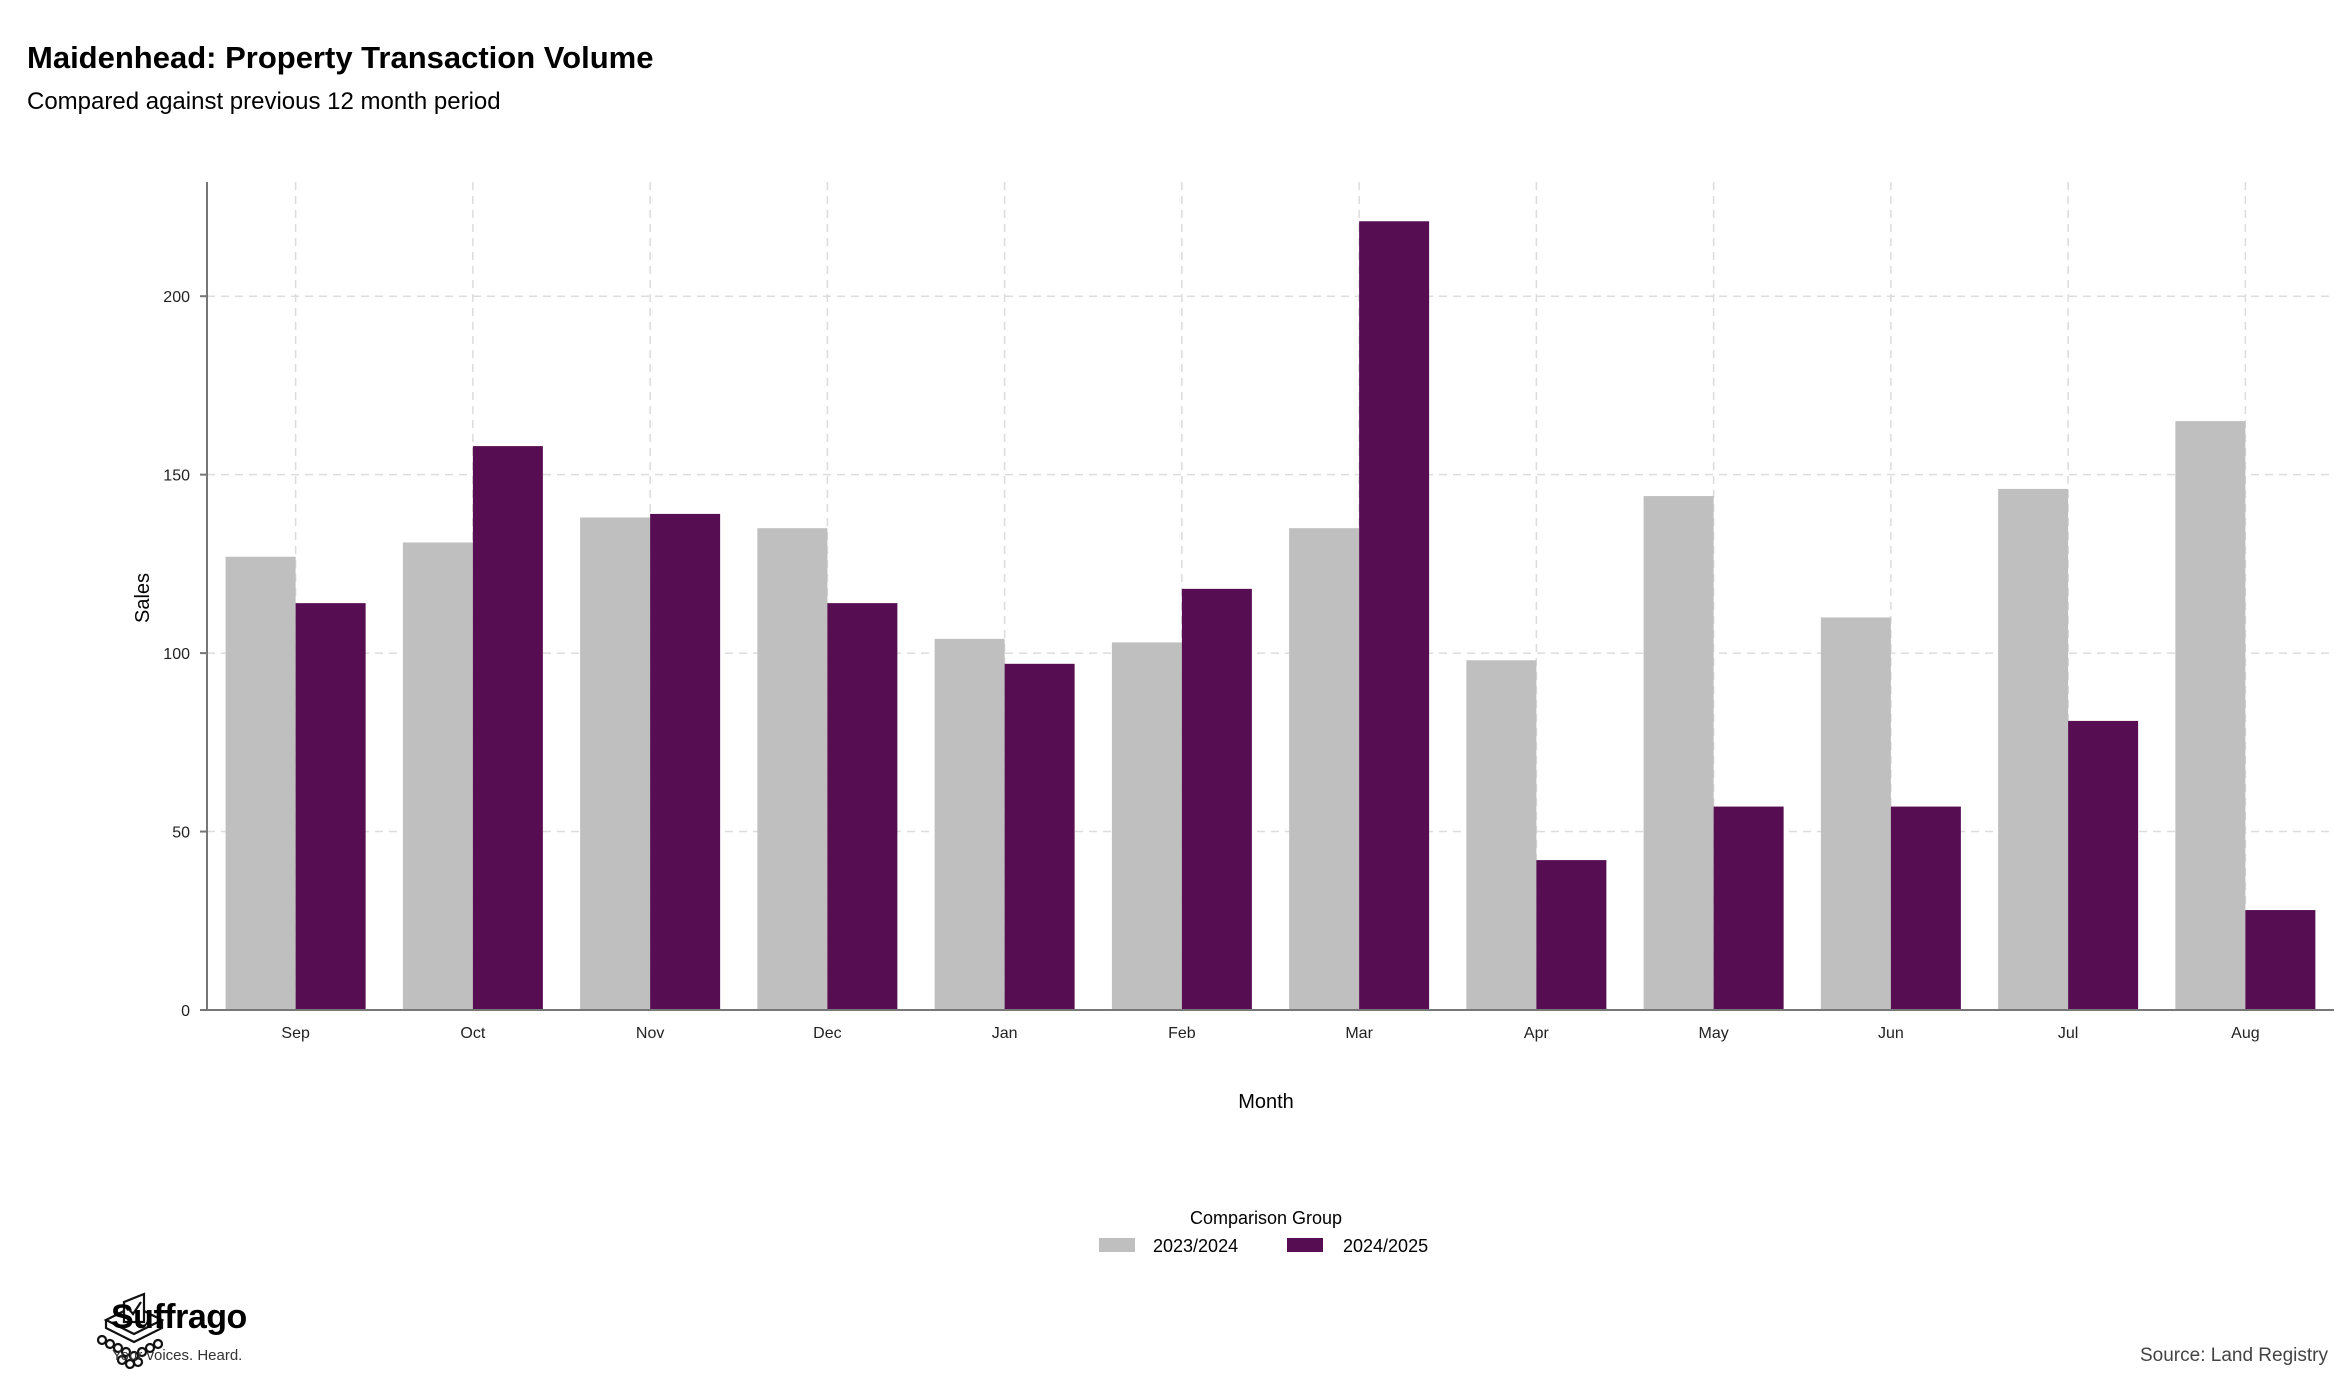 The height and width of the screenshot is (1388, 2334). Describe the element at coordinates (176, 297) in the screenshot. I see `y-tick-label: 200` at that location.